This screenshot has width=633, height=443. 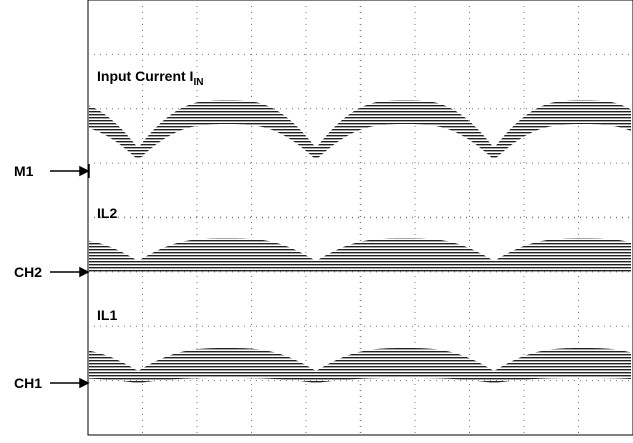 What do you see at coordinates (28, 272) in the screenshot?
I see `marker-label: CH2` at bounding box center [28, 272].